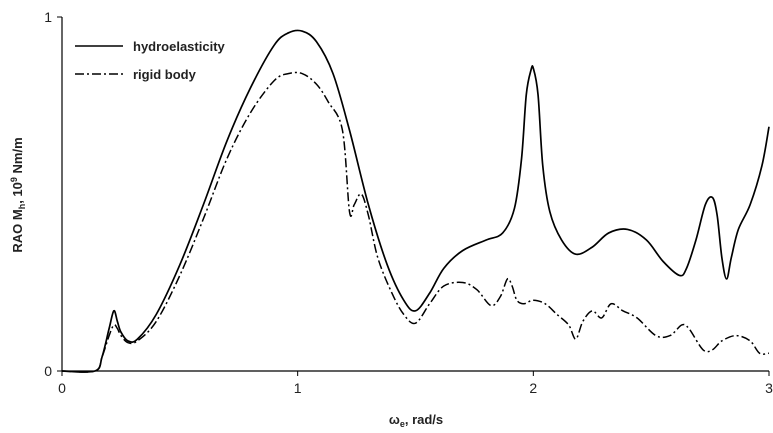 The width and height of the screenshot is (773, 433). I want to click on y-tick-label: 1, so click(48, 17).